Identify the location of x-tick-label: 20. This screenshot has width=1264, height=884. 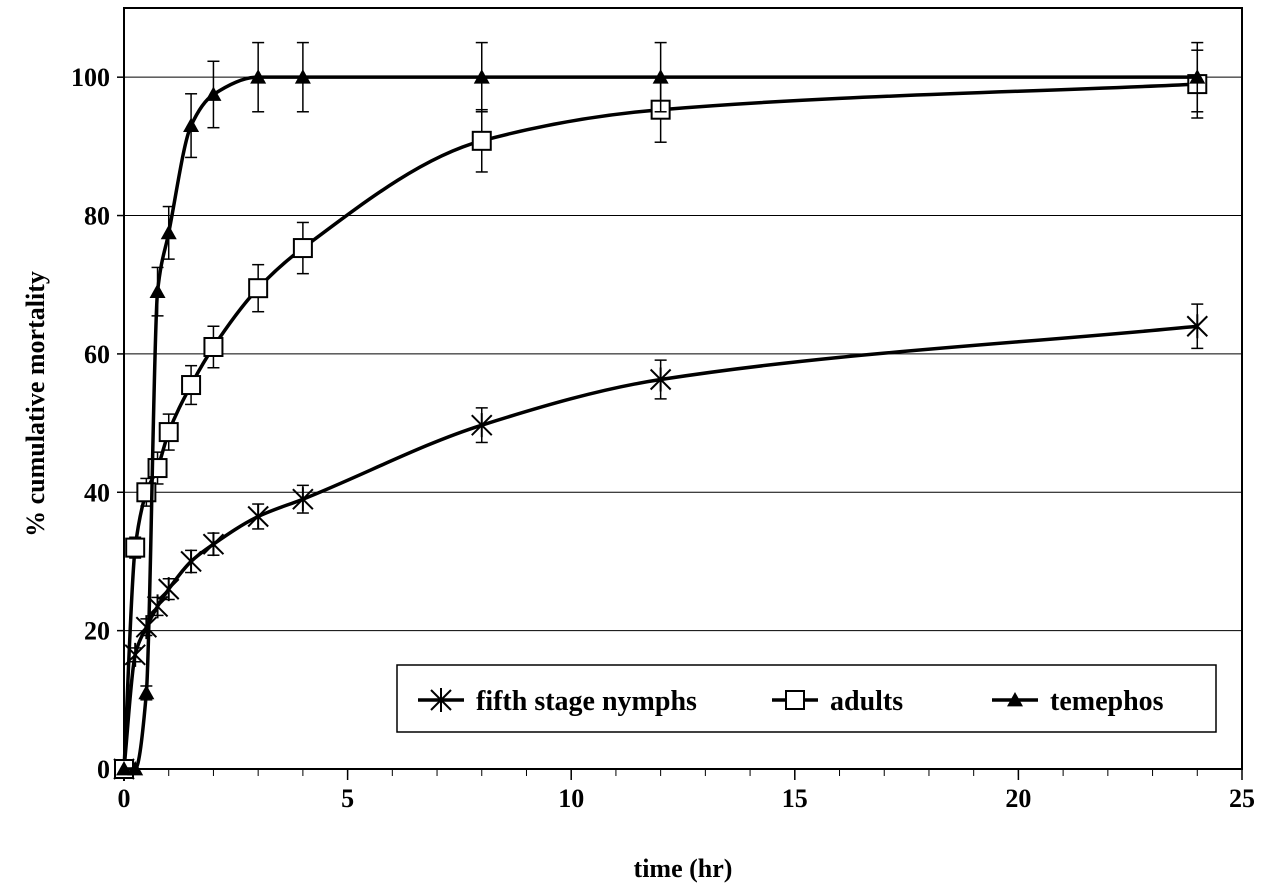
(1018, 798).